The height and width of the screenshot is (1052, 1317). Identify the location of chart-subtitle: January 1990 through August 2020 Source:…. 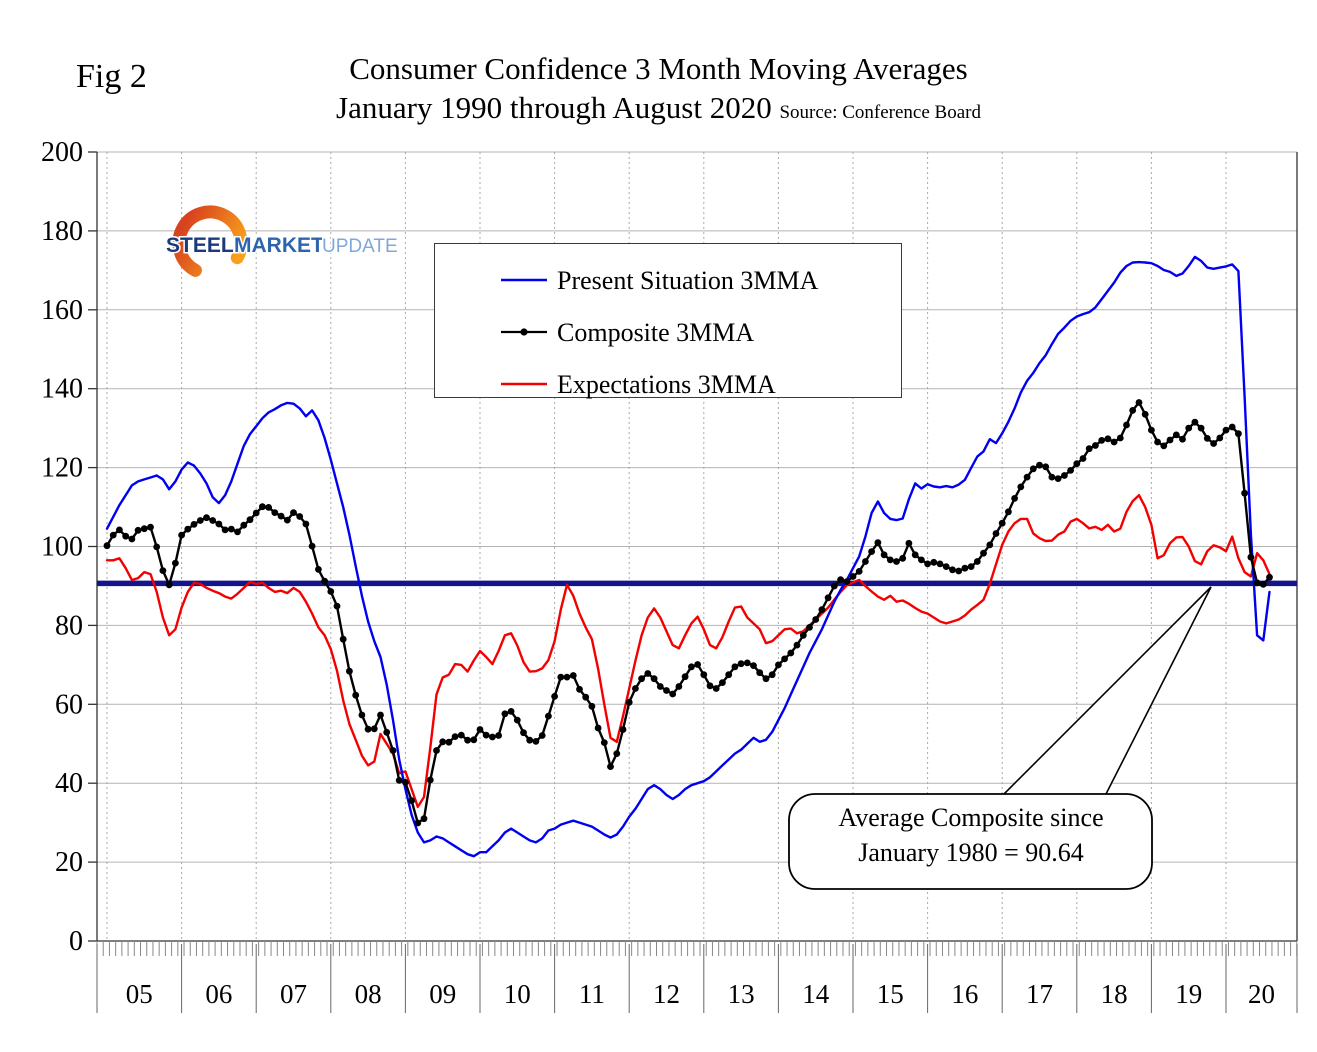
(658, 110).